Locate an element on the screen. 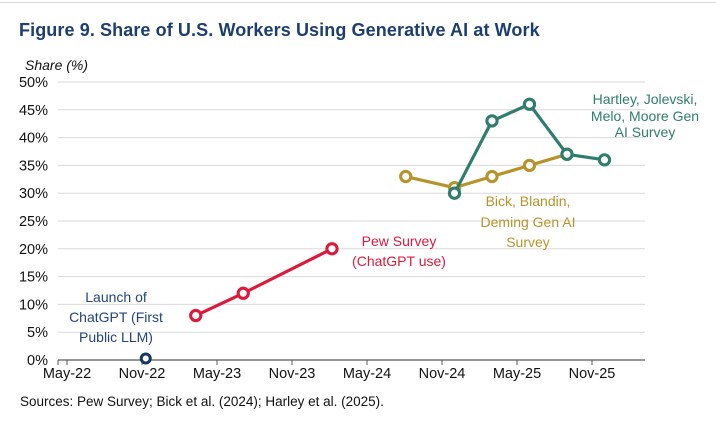 The width and height of the screenshot is (716, 436). annotation-line: ChatGPT (First is located at coordinates (116, 317).